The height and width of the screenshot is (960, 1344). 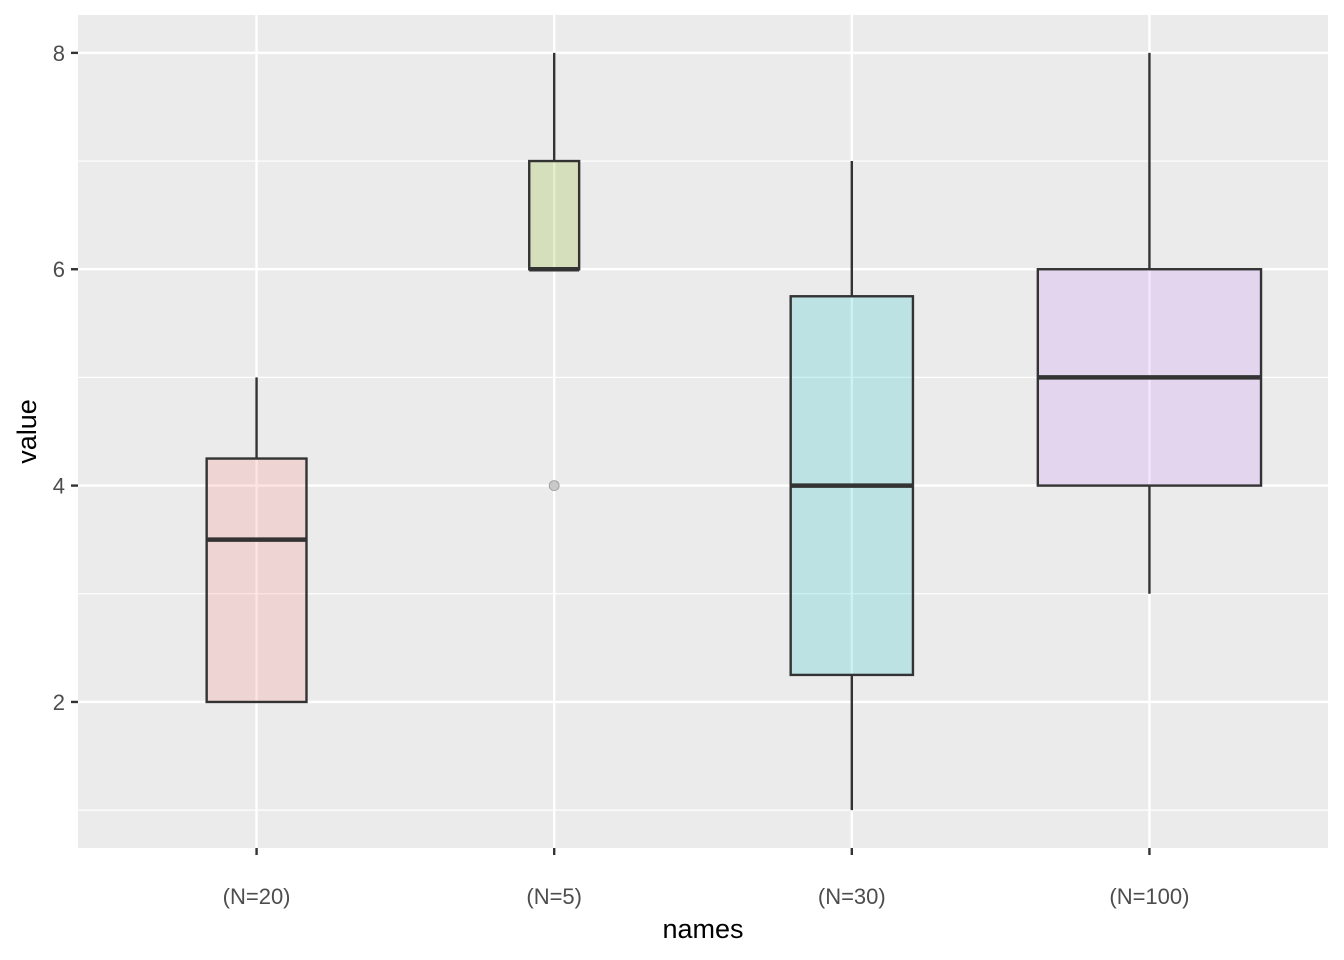 What do you see at coordinates (554, 896) in the screenshot?
I see `x-tick-label: (N=5)` at bounding box center [554, 896].